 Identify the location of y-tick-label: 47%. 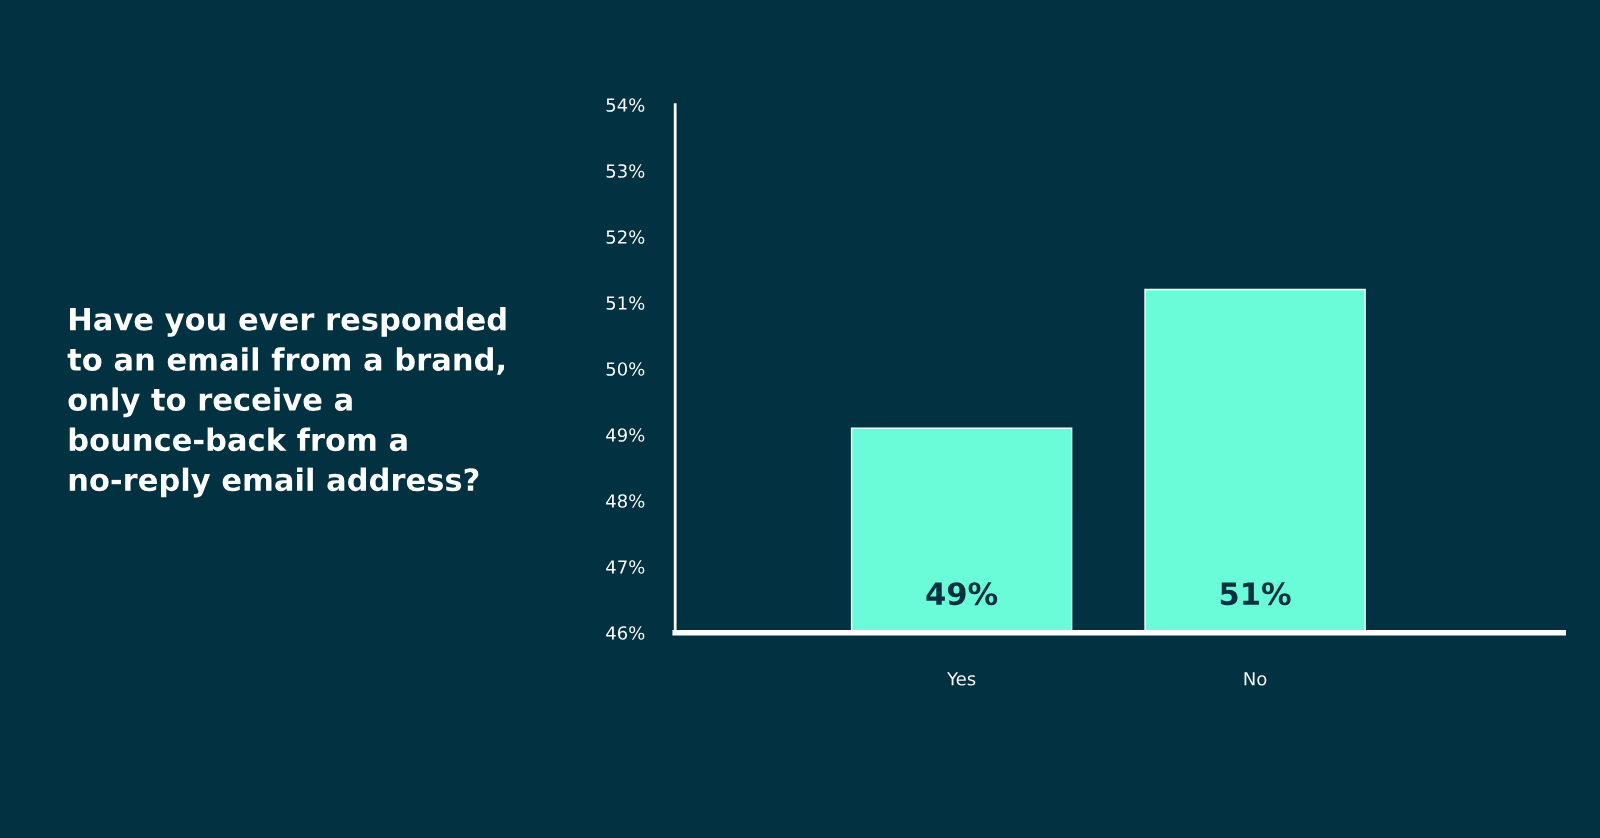
(625, 567).